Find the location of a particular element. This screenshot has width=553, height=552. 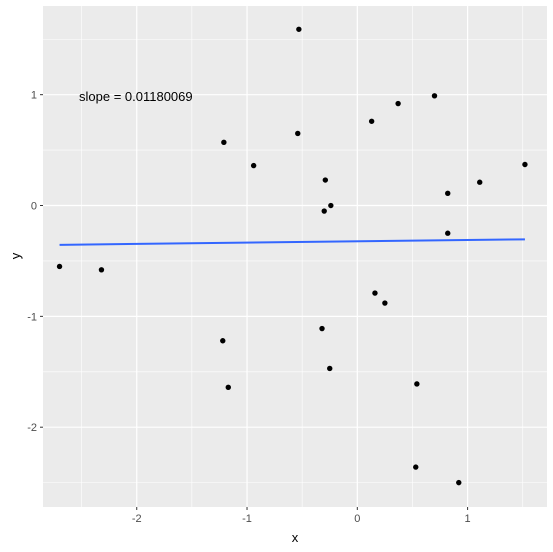

y-tick-label: 1 is located at coordinates (34, 96).